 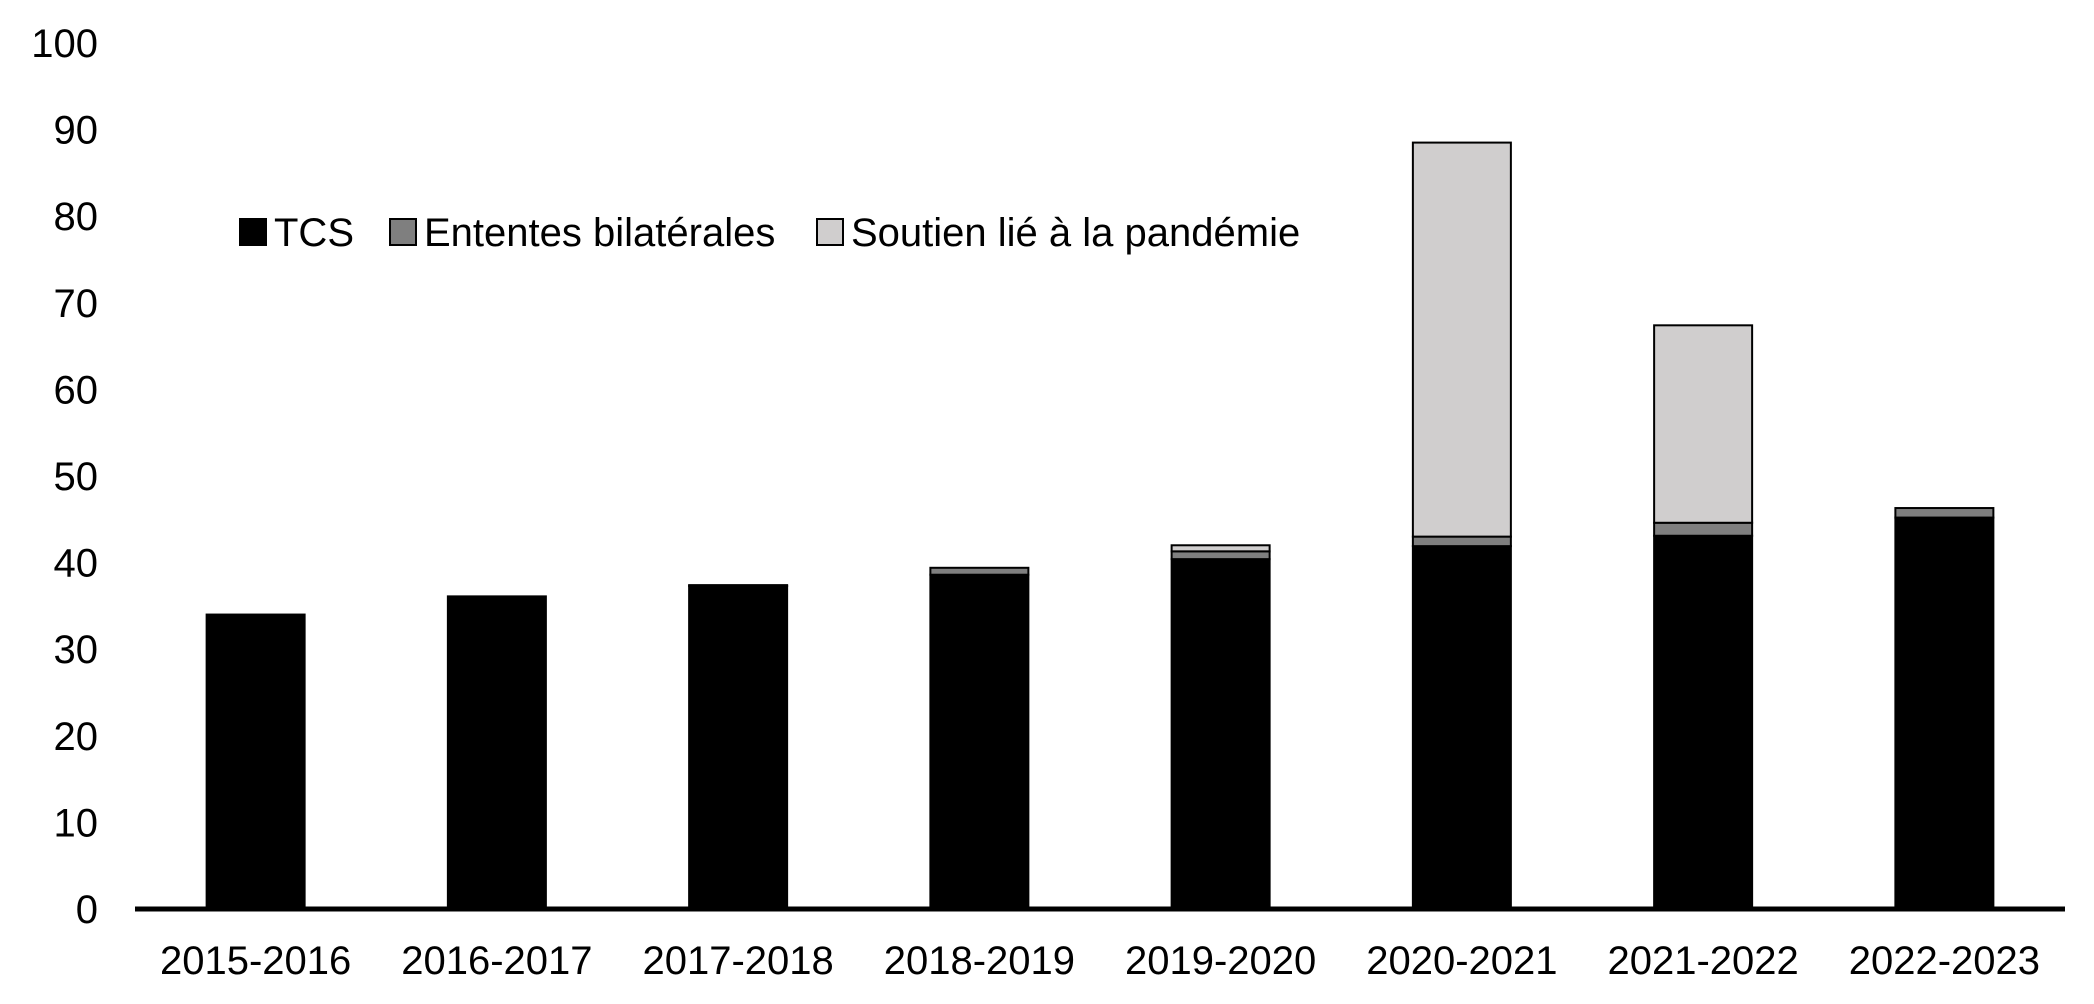 I want to click on x-tick-label: 2015-2016, so click(x=255, y=961).